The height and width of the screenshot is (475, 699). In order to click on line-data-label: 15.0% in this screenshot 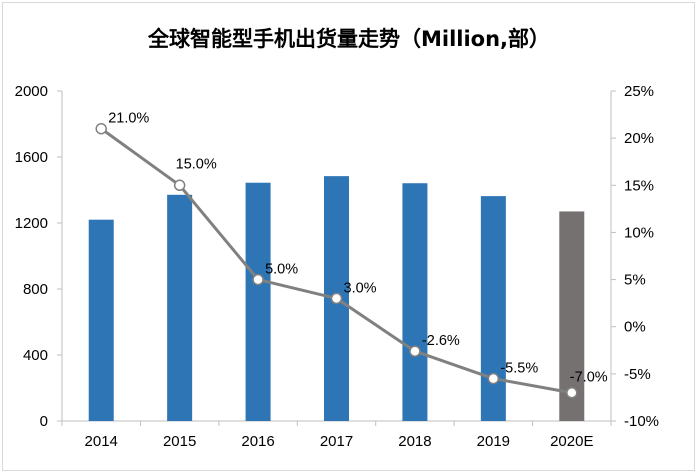, I will do `click(196, 164)`.